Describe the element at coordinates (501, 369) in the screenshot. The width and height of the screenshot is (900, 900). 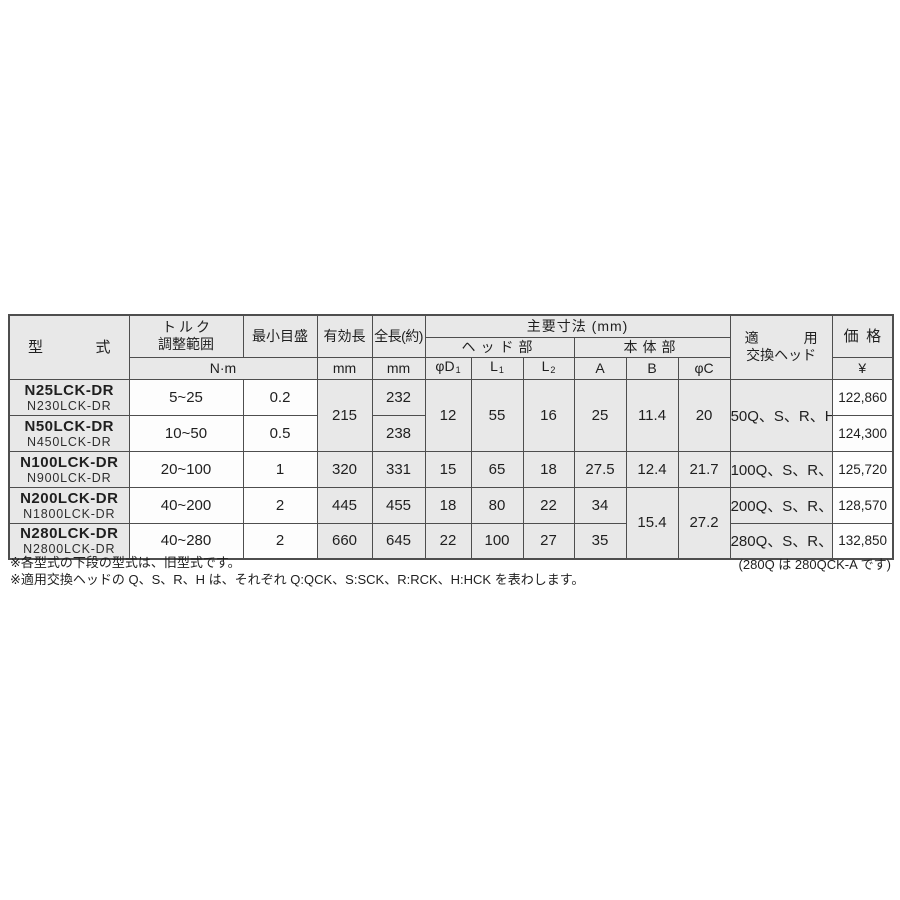
I see `dim-l1-sub: 1` at that location.